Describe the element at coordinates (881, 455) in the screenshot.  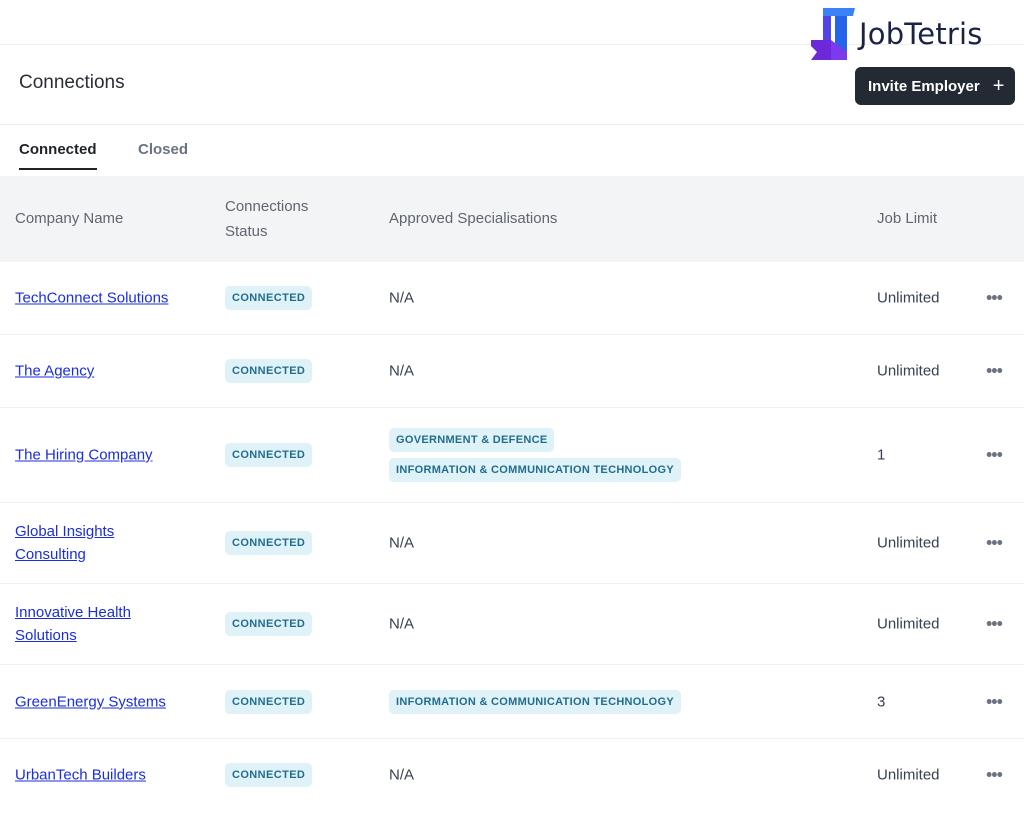
I see `job-limit-text: 1` at that location.